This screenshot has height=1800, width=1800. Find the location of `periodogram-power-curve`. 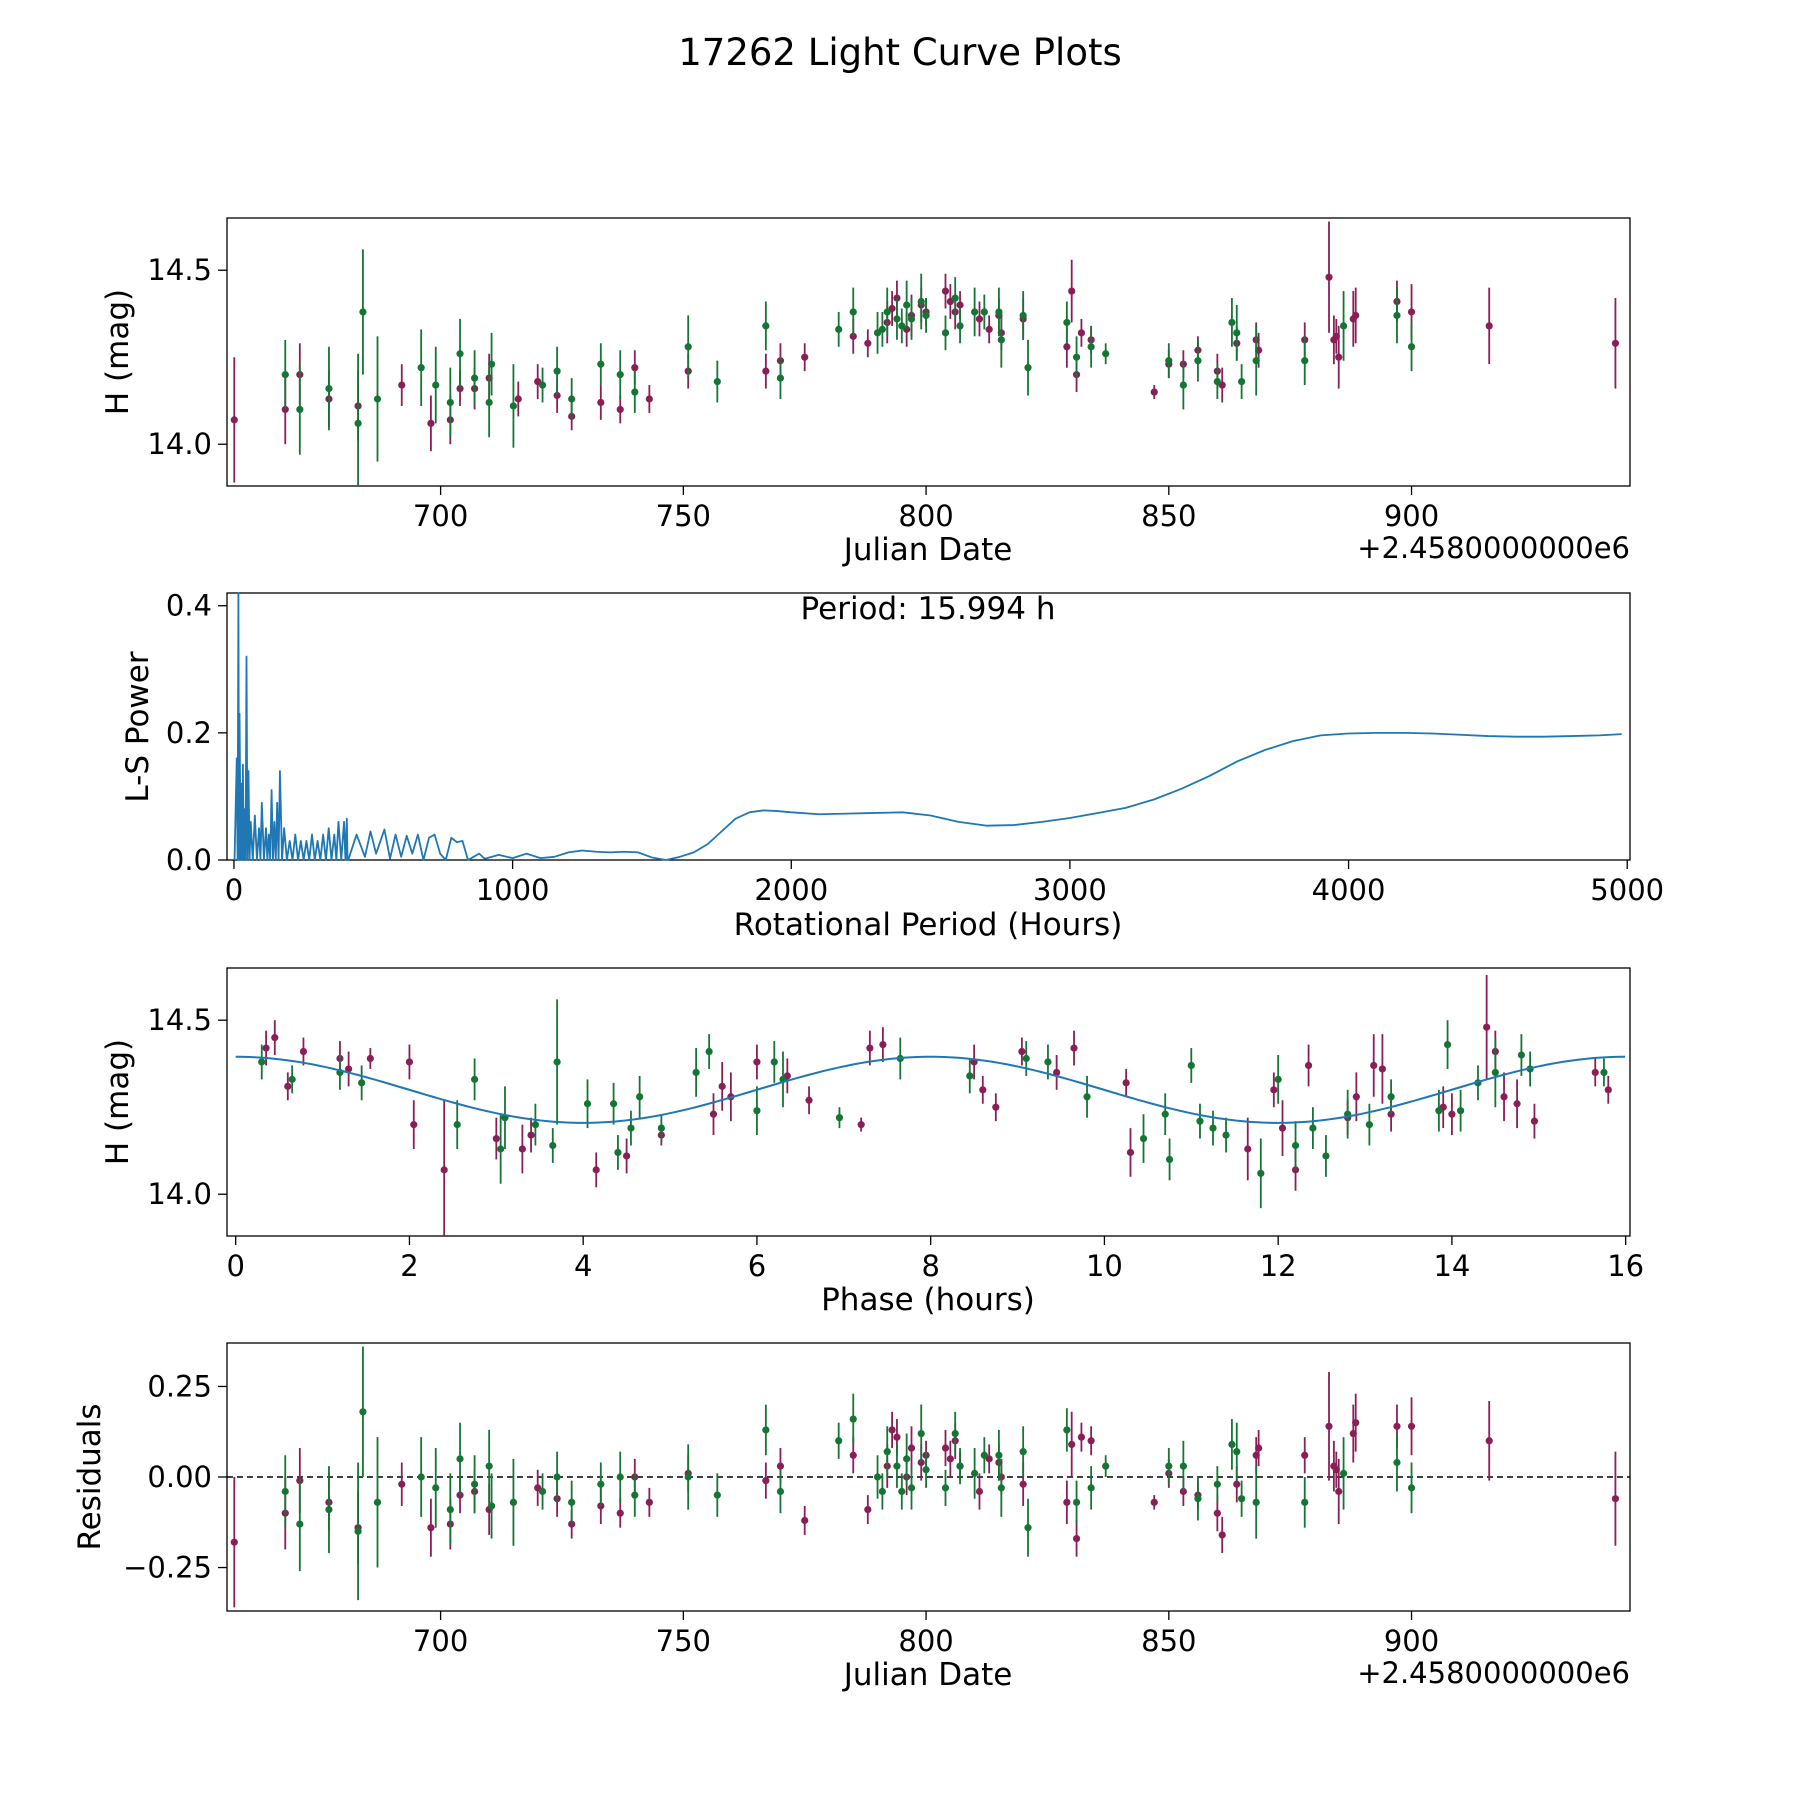

periodogram-power-curve is located at coordinates (927, 726).